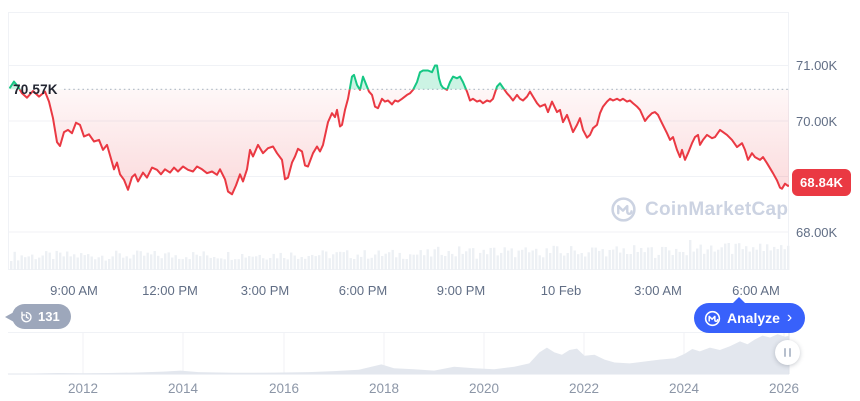 This screenshot has height=401, width=860. I want to click on navigator-drag-handle, so click(787, 352).